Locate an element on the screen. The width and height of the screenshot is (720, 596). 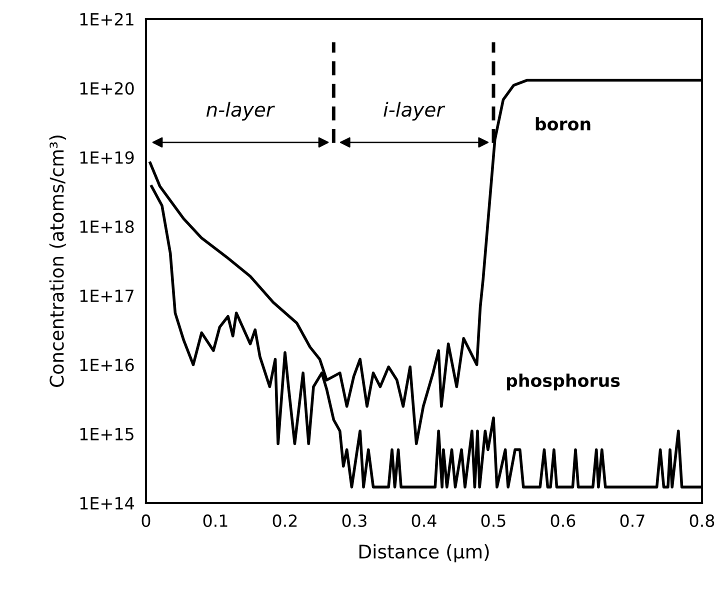
annotation: n-layer is located at coordinates (240, 111).